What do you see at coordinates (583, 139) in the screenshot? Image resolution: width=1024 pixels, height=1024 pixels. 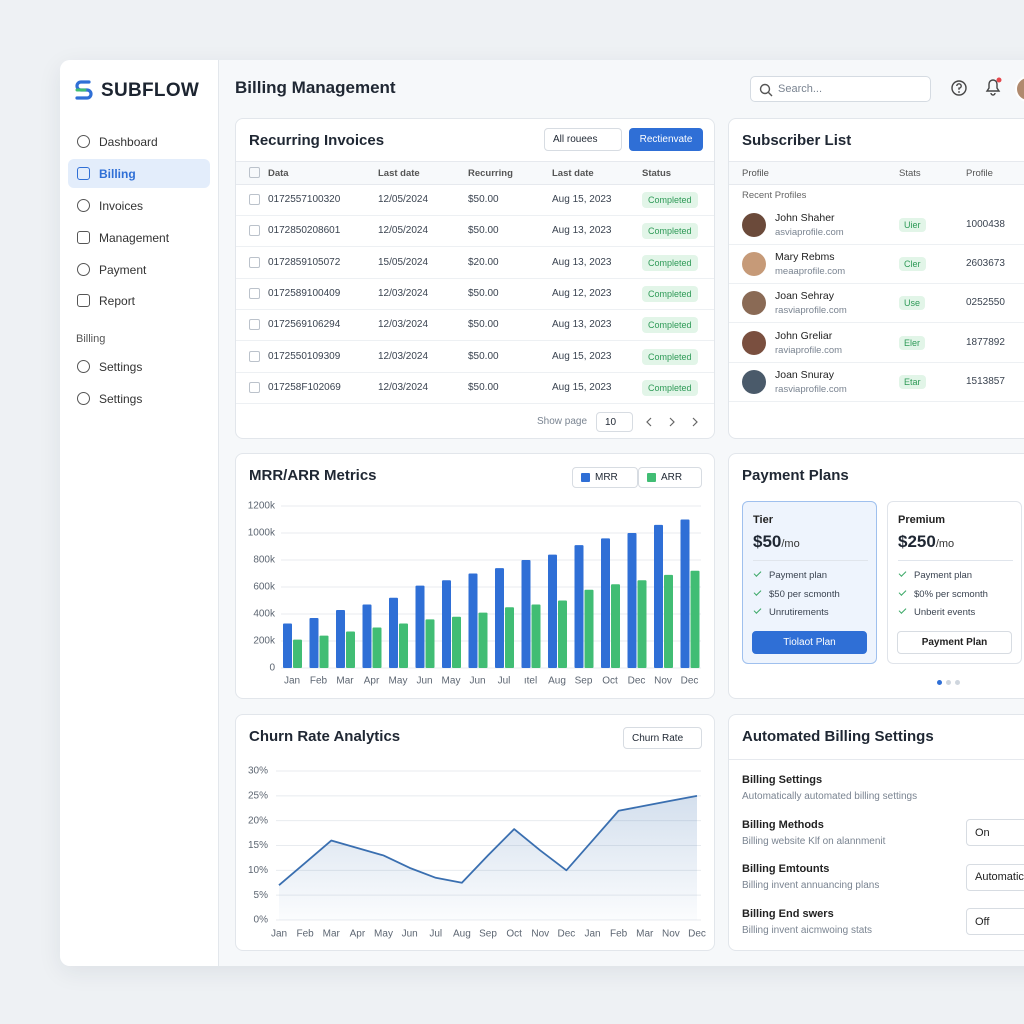 I see `filter-dropdown: All rouees` at bounding box center [583, 139].